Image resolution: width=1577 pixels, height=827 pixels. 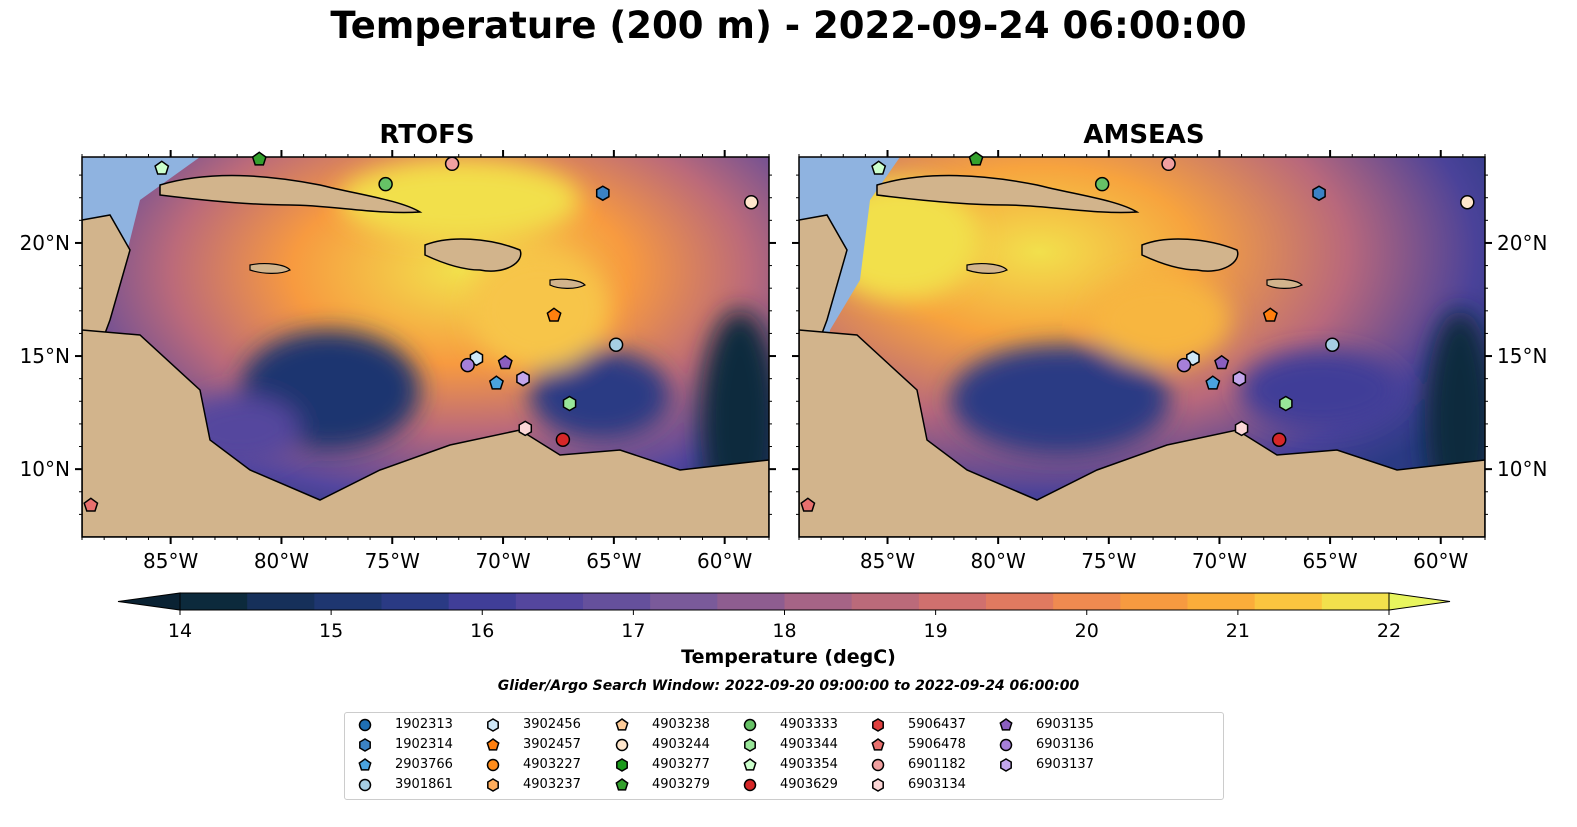 I want to click on lon-tick-label: 75°W, so click(x=392, y=561).